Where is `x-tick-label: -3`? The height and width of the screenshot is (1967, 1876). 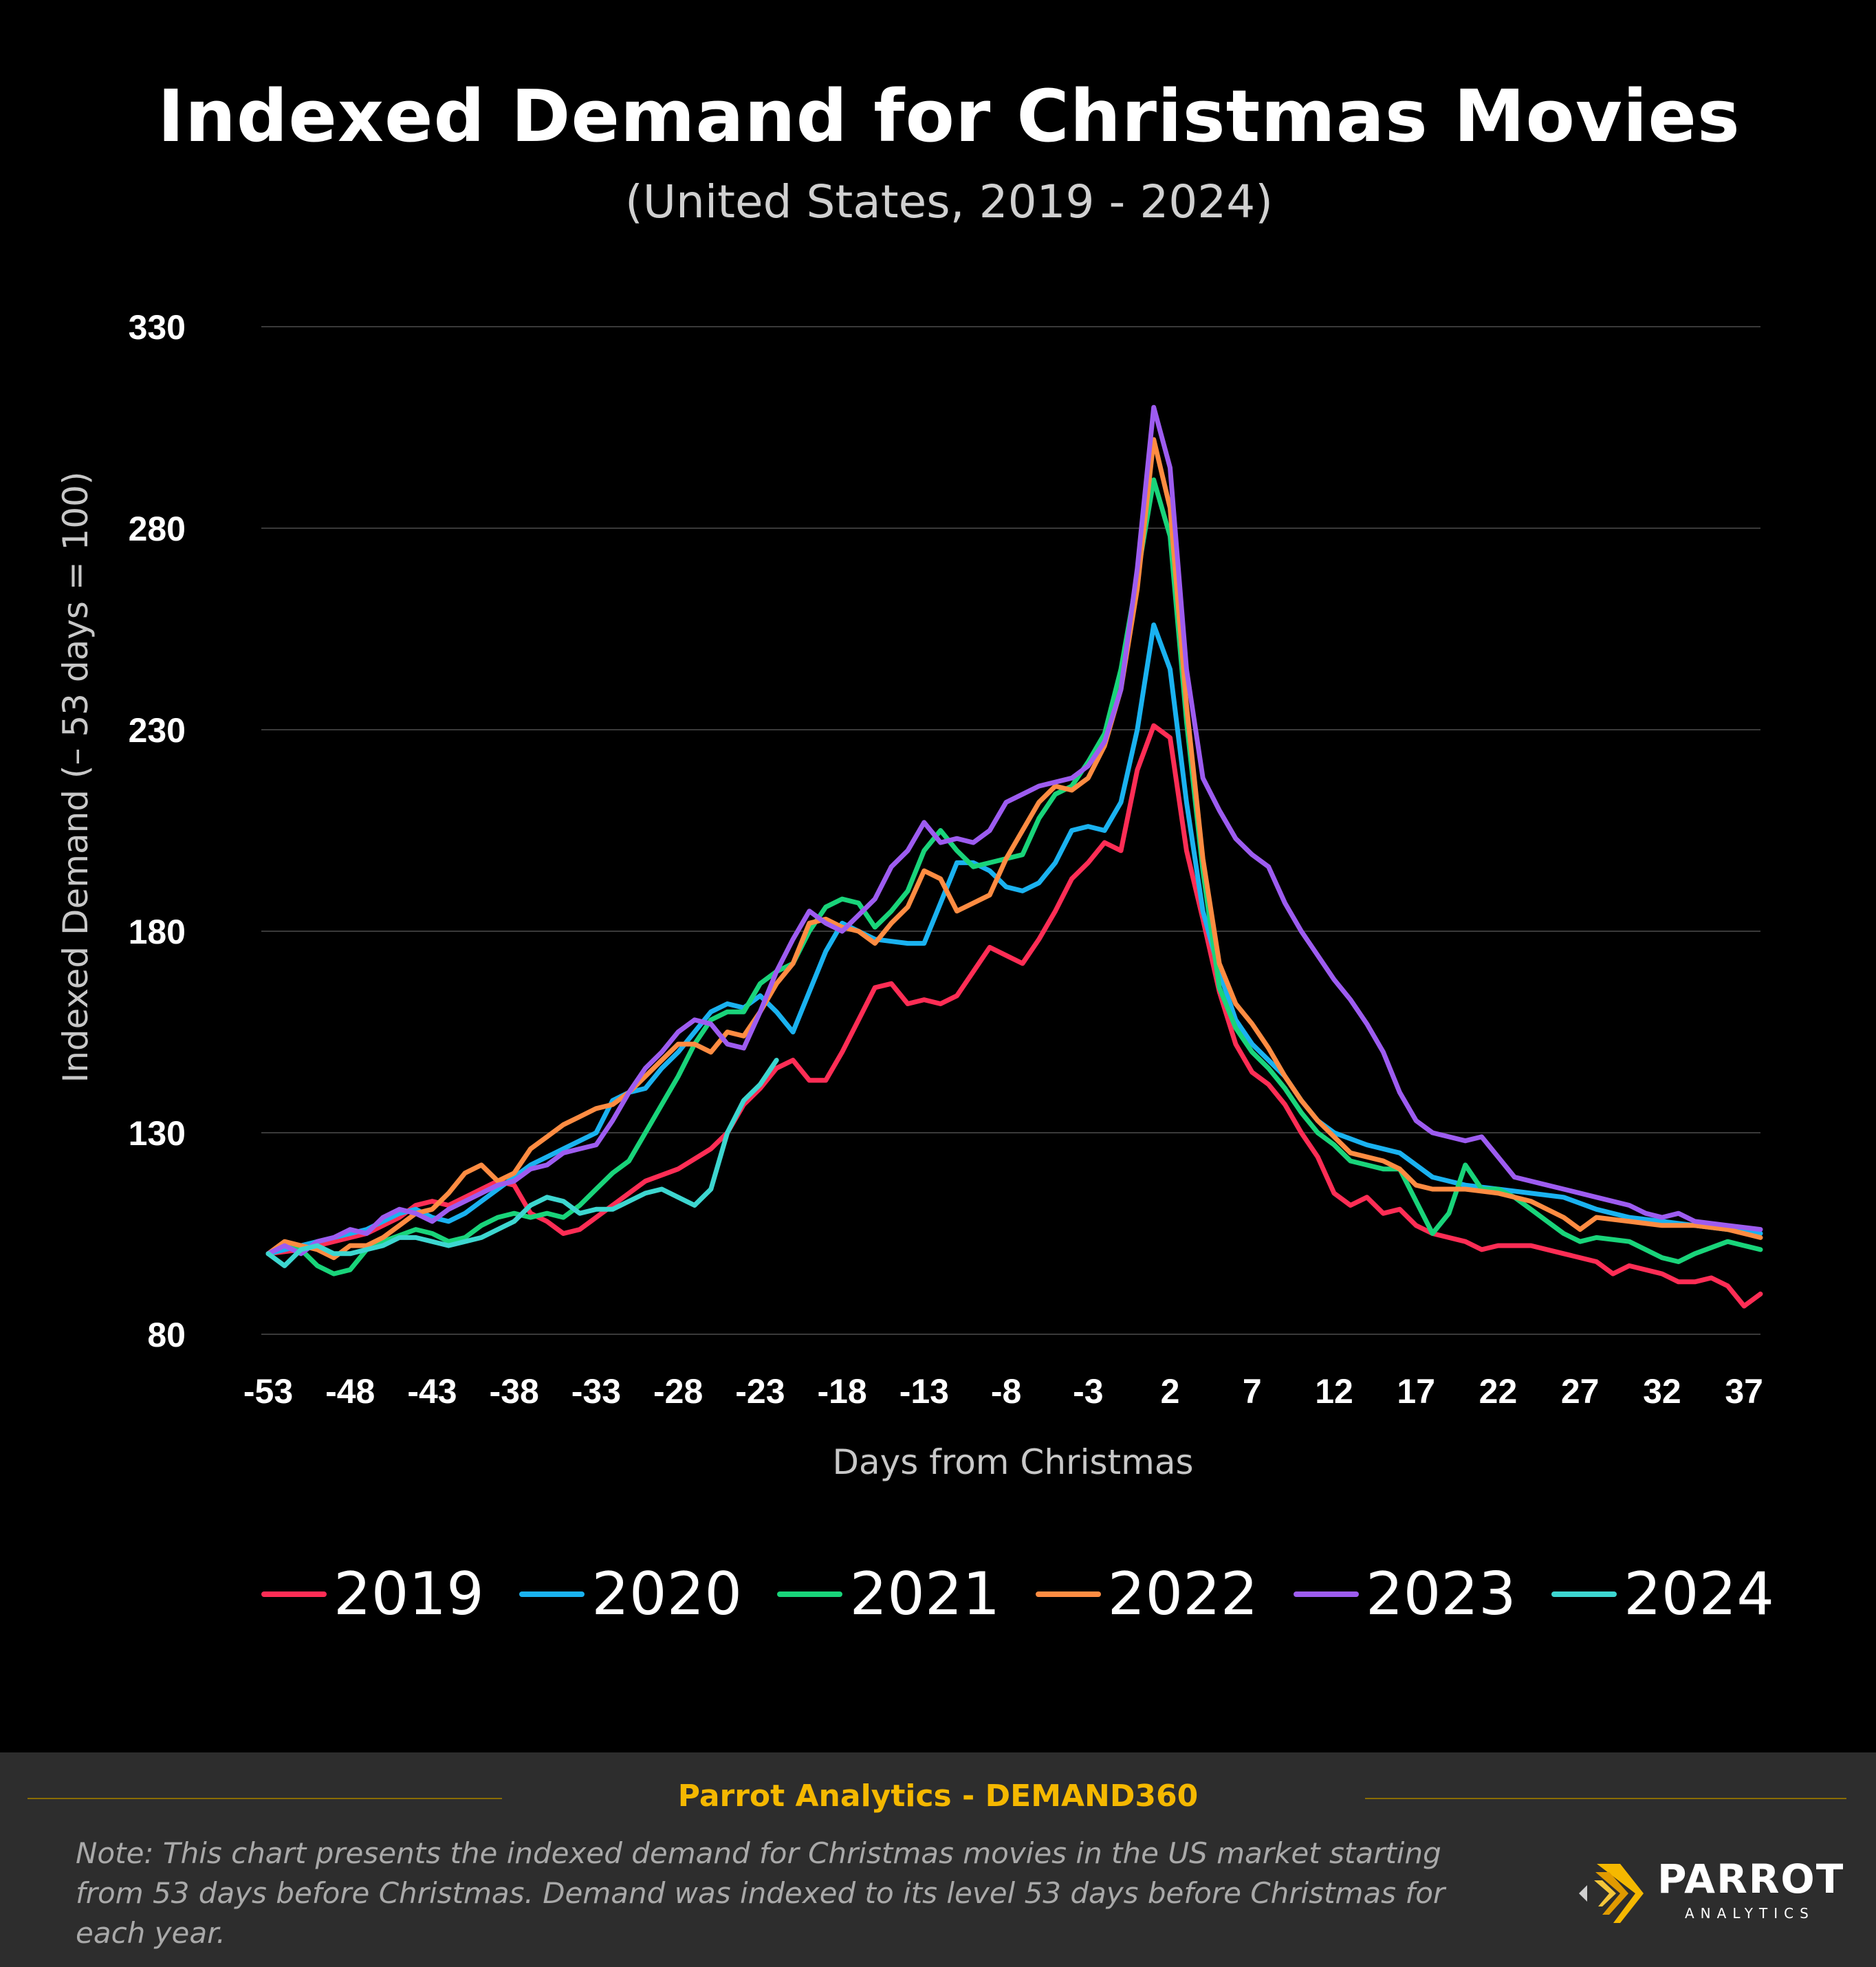
x-tick-label: -3 is located at coordinates (1088, 1391).